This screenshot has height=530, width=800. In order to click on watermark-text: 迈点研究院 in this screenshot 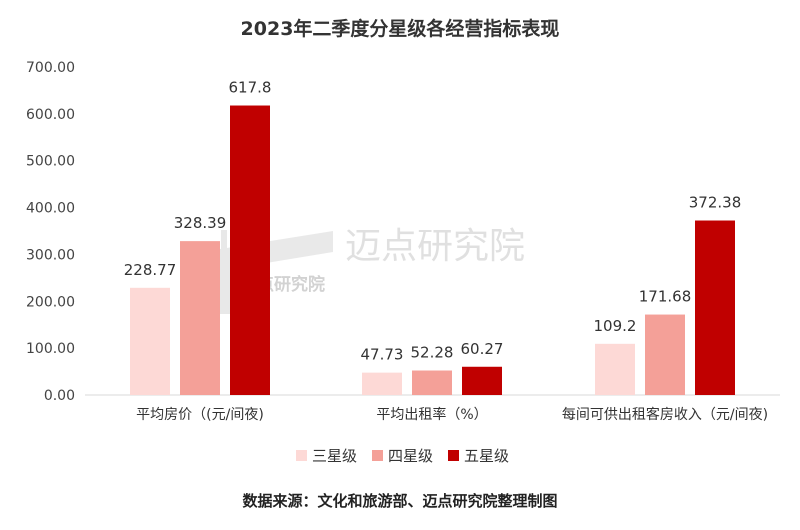, I will do `click(435, 246)`.